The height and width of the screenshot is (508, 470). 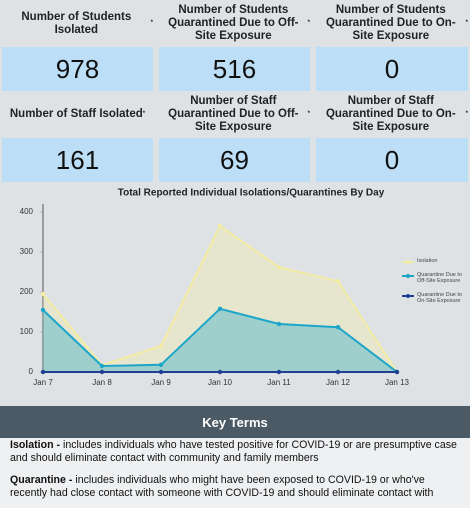 What do you see at coordinates (427, 261) in the screenshot?
I see `legend-label: Isolation` at bounding box center [427, 261].